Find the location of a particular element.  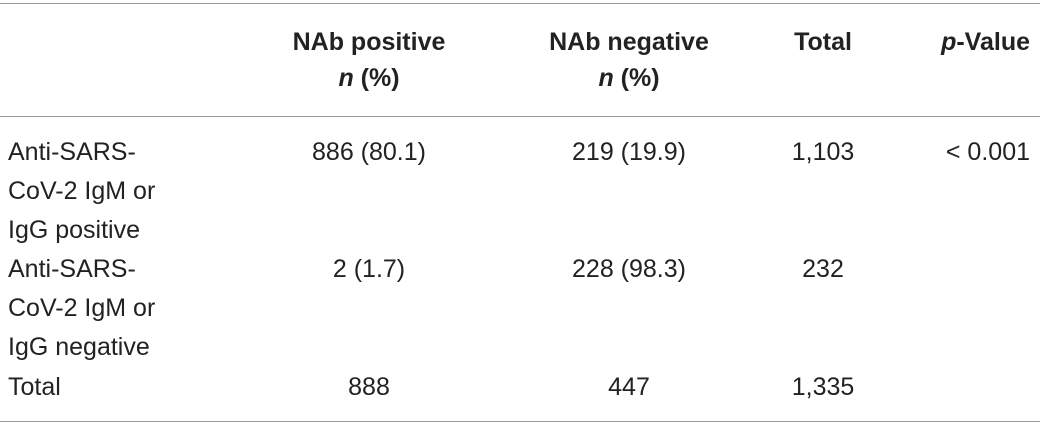

header-nab-negative-unit: n (%) is located at coordinates (629, 78).